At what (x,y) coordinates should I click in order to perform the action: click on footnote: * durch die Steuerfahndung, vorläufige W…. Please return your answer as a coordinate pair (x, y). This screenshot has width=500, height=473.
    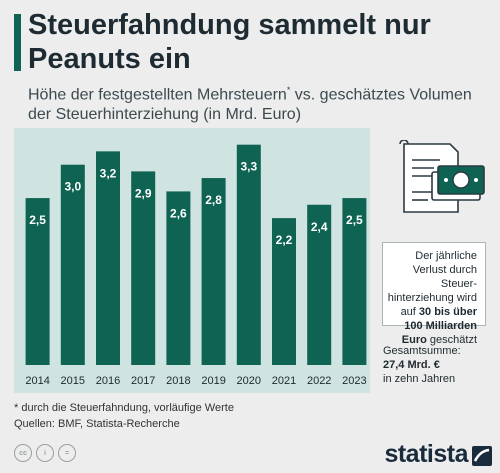
    Looking at the image, I should click on (124, 408).